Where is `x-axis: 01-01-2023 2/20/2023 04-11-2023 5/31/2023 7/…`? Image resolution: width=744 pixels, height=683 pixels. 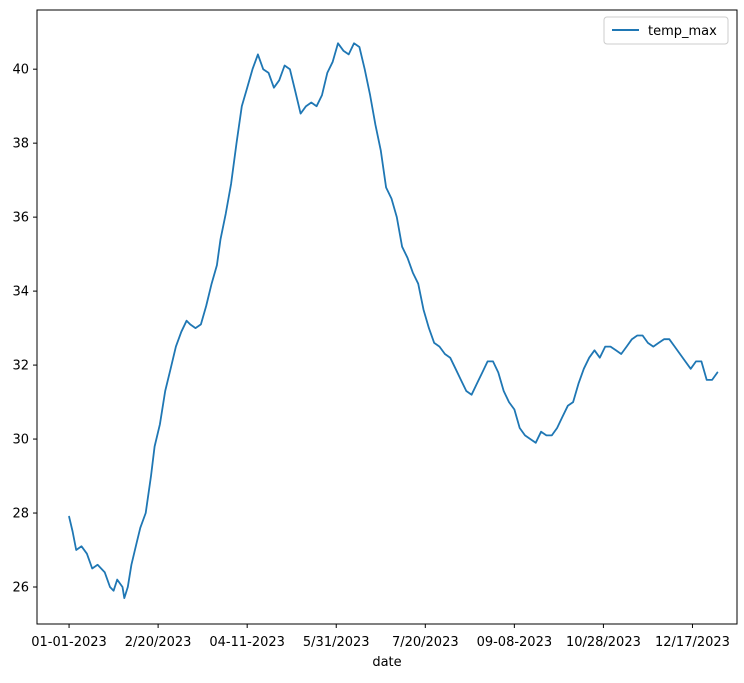
x-axis: 01-01-2023 2/20/2023 04-11-2023 5/31/2023 7/… is located at coordinates (380, 637).